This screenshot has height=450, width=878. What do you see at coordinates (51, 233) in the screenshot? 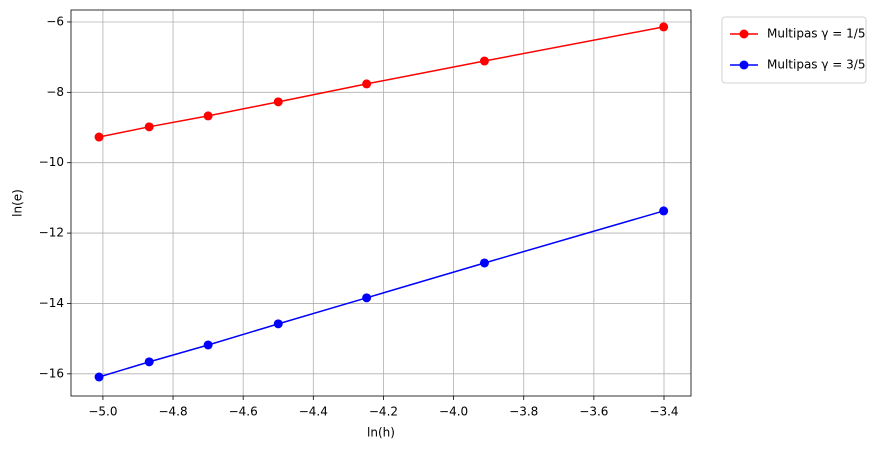
I see `y-tick-label: −12` at bounding box center [51, 233].